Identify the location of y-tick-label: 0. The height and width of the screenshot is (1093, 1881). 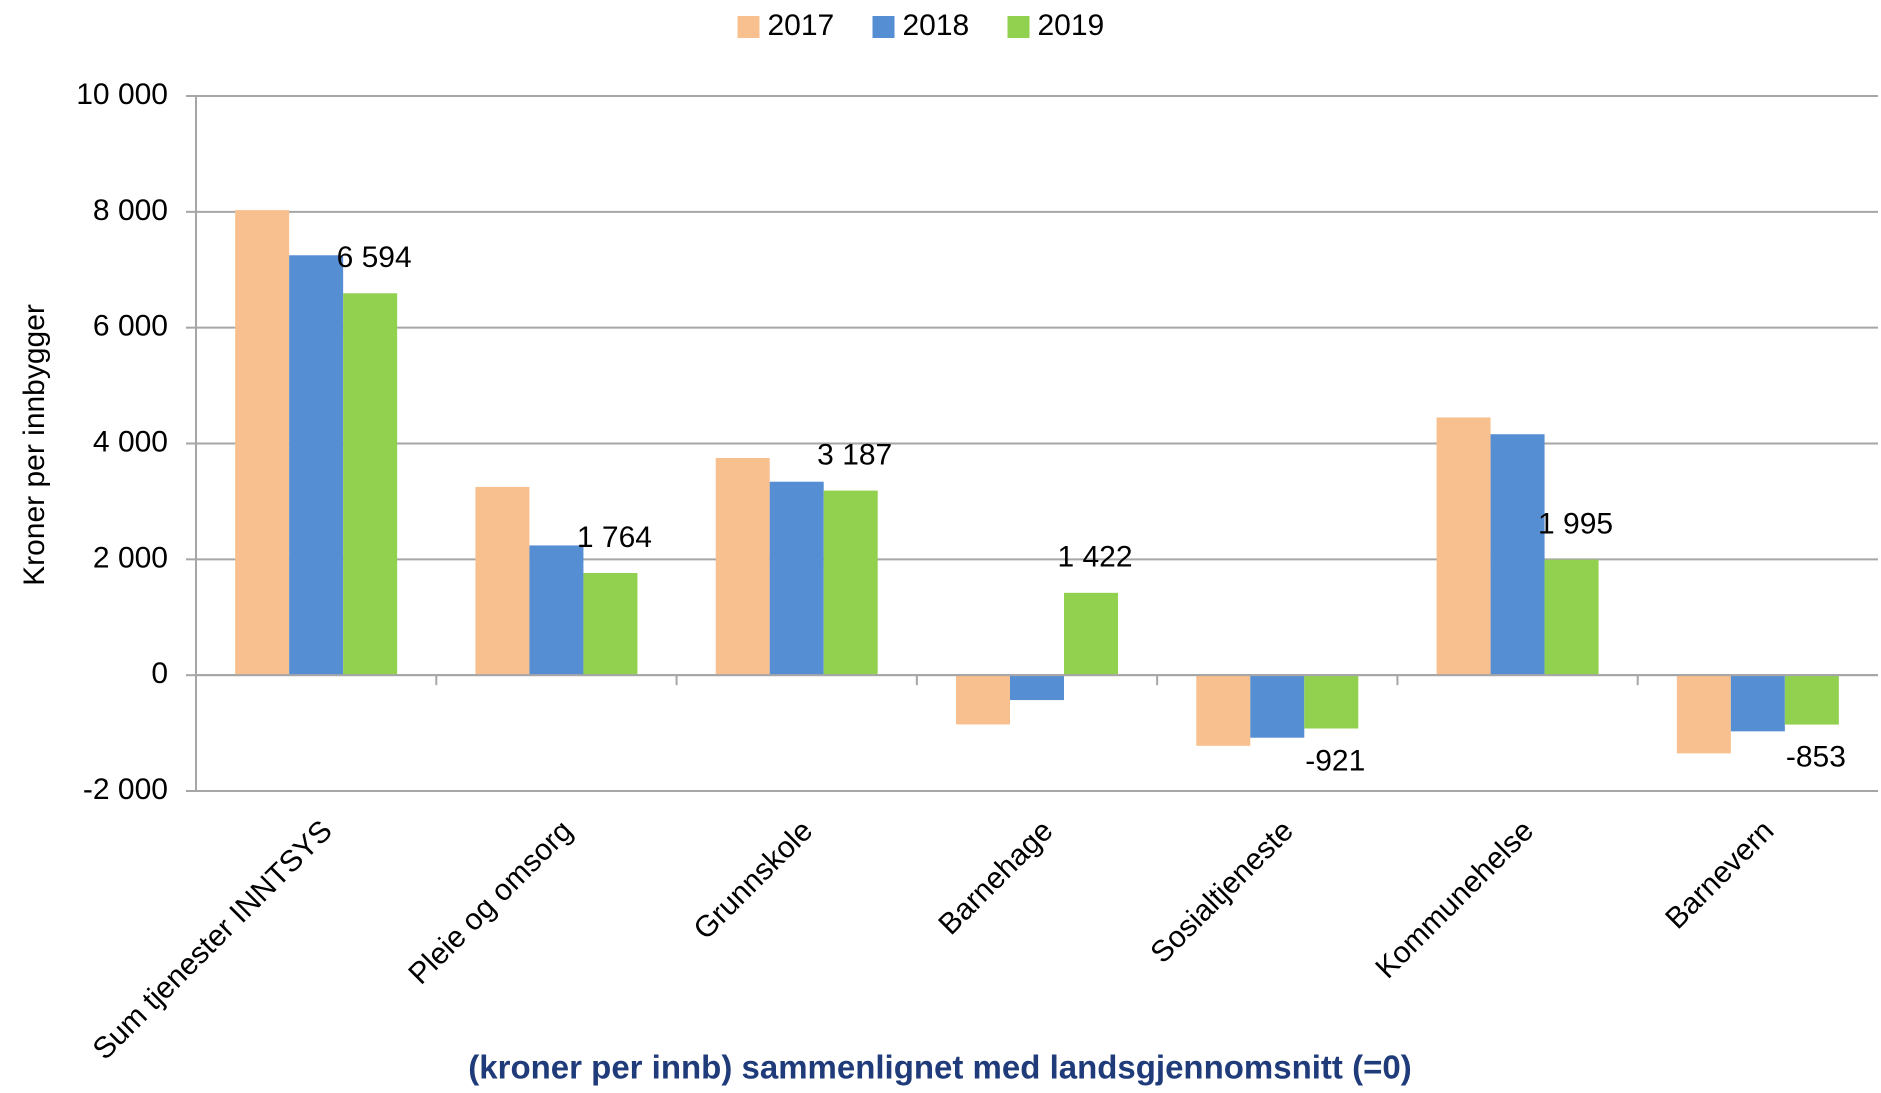
(159, 673).